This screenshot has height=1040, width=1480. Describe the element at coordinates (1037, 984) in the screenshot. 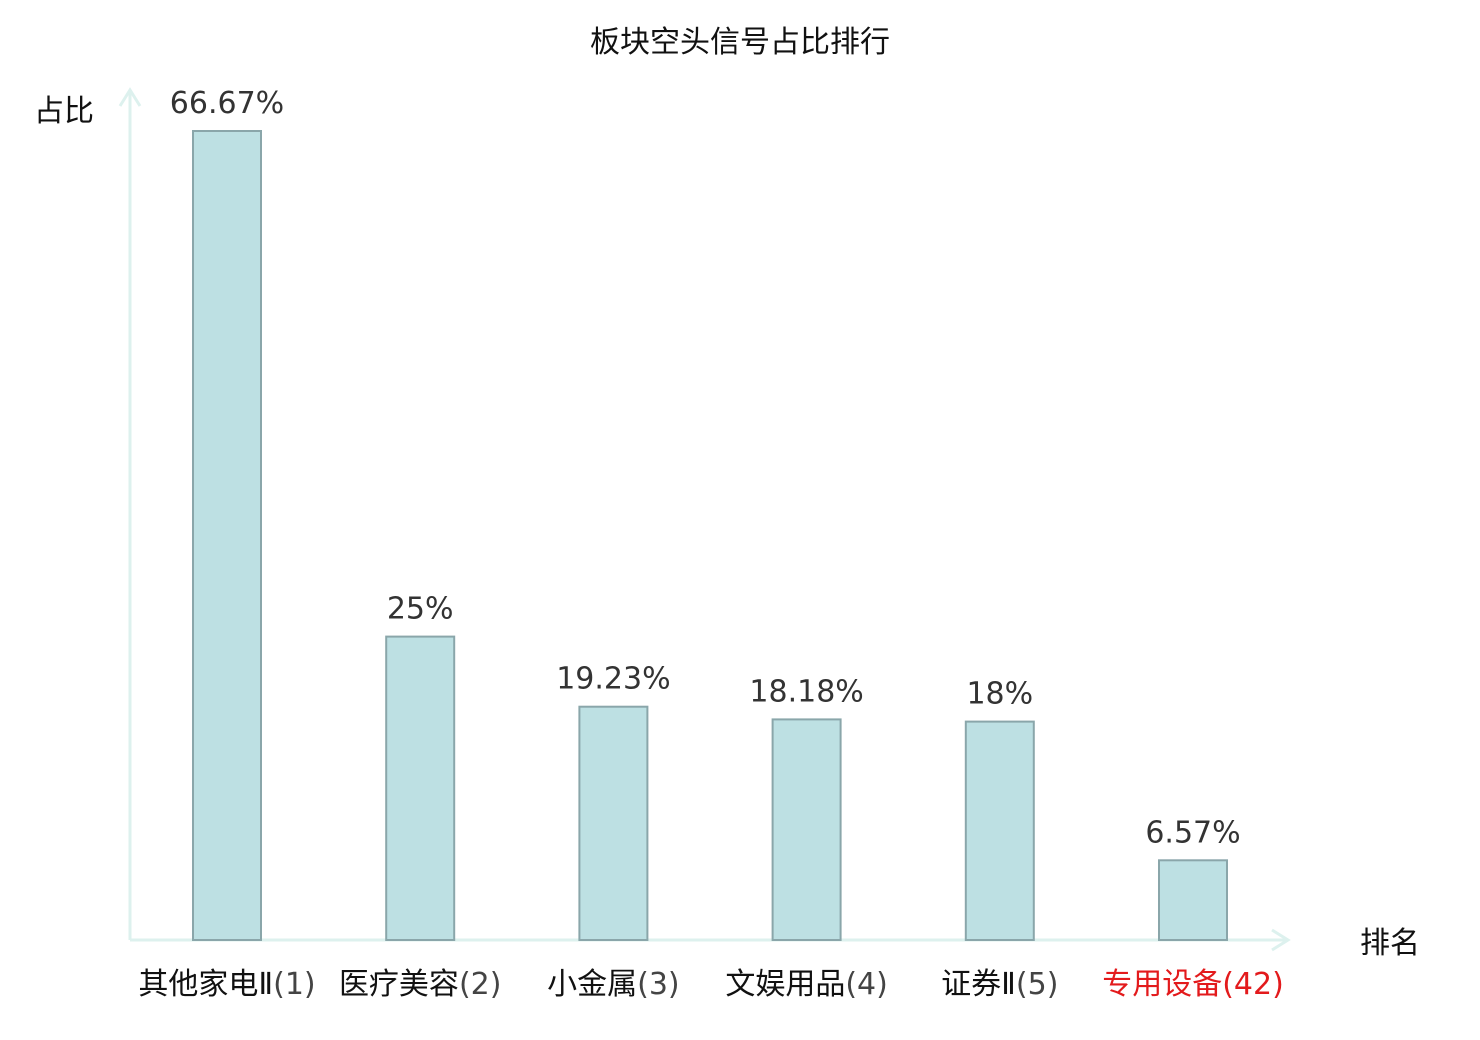

I see `category-rank-5: (5)` at that location.